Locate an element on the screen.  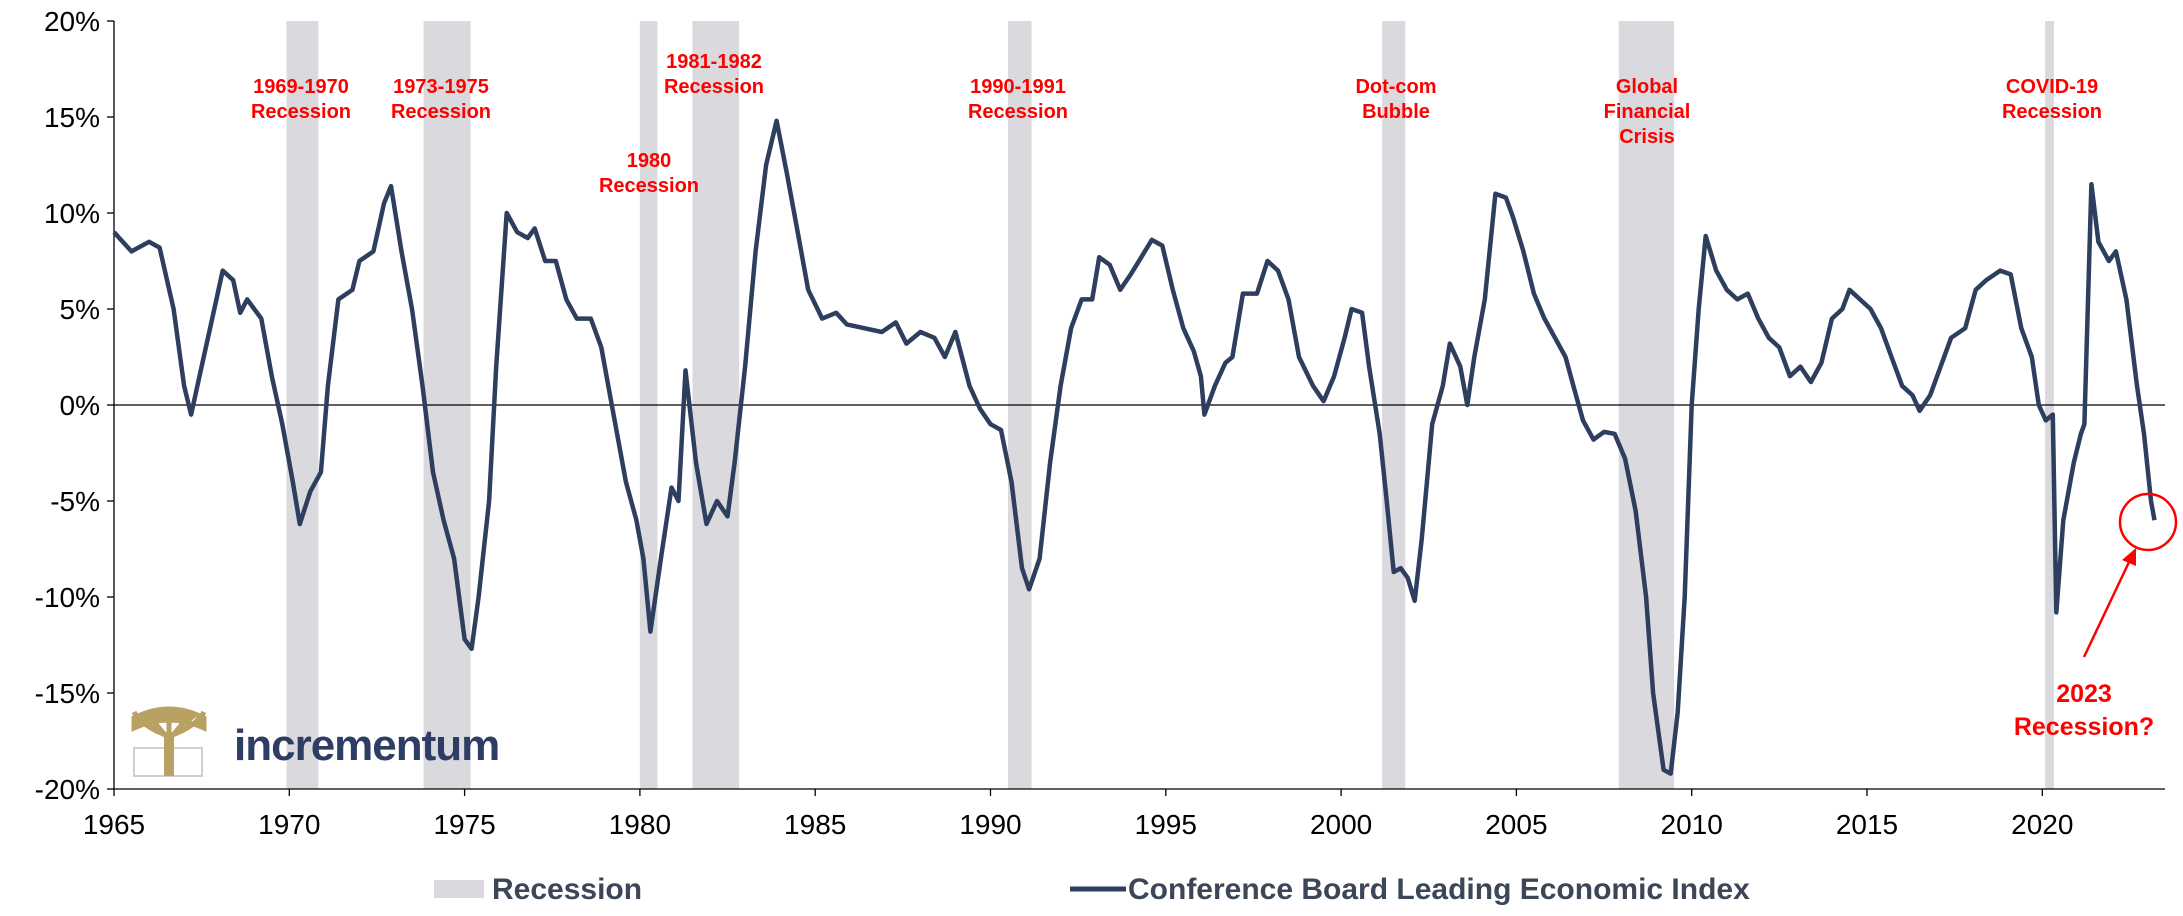
x-tick-label: 1965 is located at coordinates (114, 824).